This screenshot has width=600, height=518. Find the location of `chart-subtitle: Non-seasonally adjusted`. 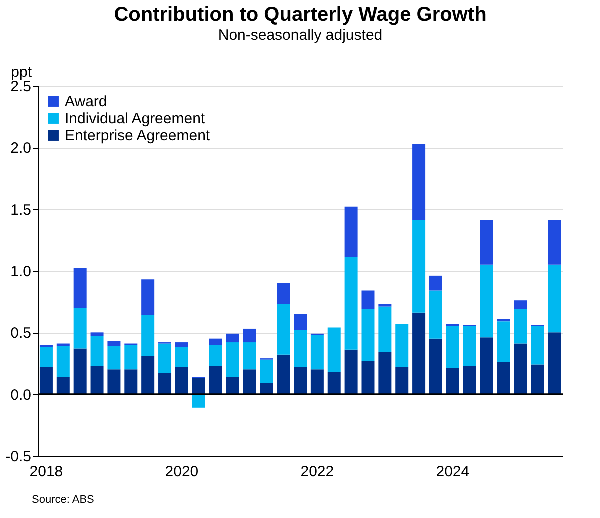

chart-subtitle: Non-seasonally adjusted is located at coordinates (300, 35).